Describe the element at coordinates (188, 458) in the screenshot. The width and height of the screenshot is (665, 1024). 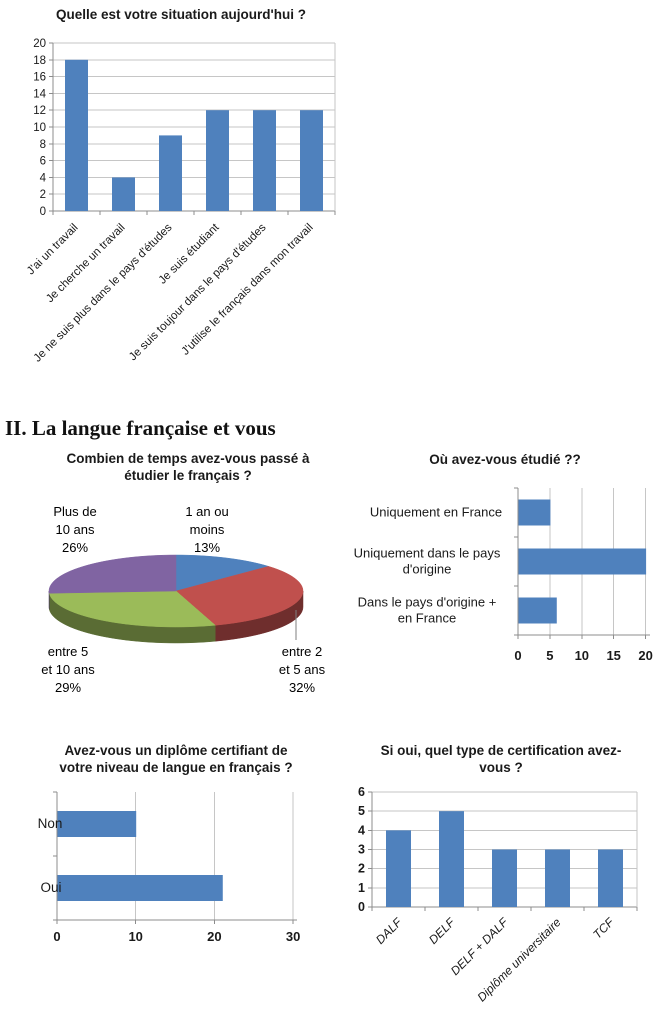
I see `title-line: Combien de temps avez-vous passé à` at that location.